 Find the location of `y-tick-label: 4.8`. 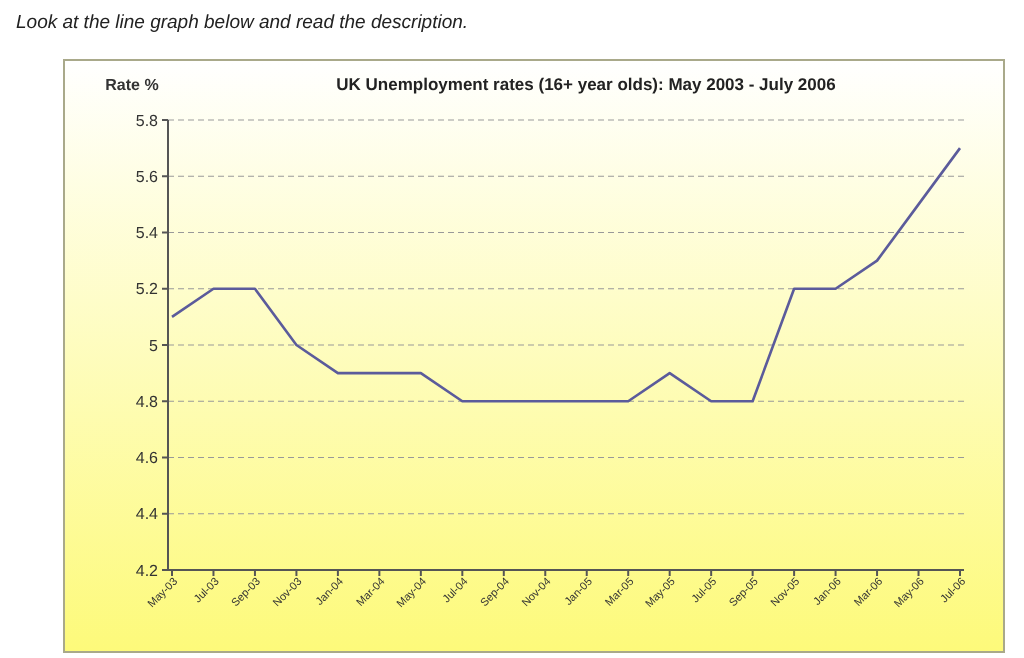

y-tick-label: 4.8 is located at coordinates (147, 401).